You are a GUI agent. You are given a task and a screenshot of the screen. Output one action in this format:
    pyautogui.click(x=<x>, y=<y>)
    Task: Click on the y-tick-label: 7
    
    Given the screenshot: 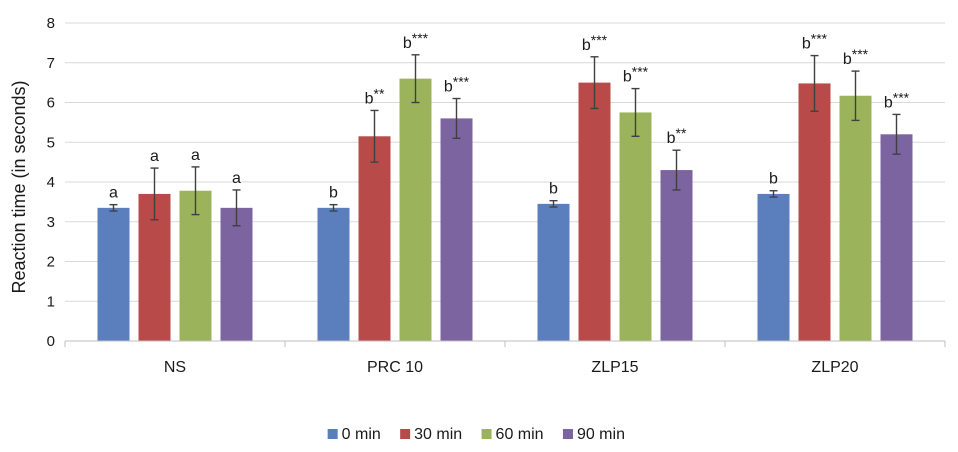 What is the action you would take?
    pyautogui.click(x=51, y=63)
    